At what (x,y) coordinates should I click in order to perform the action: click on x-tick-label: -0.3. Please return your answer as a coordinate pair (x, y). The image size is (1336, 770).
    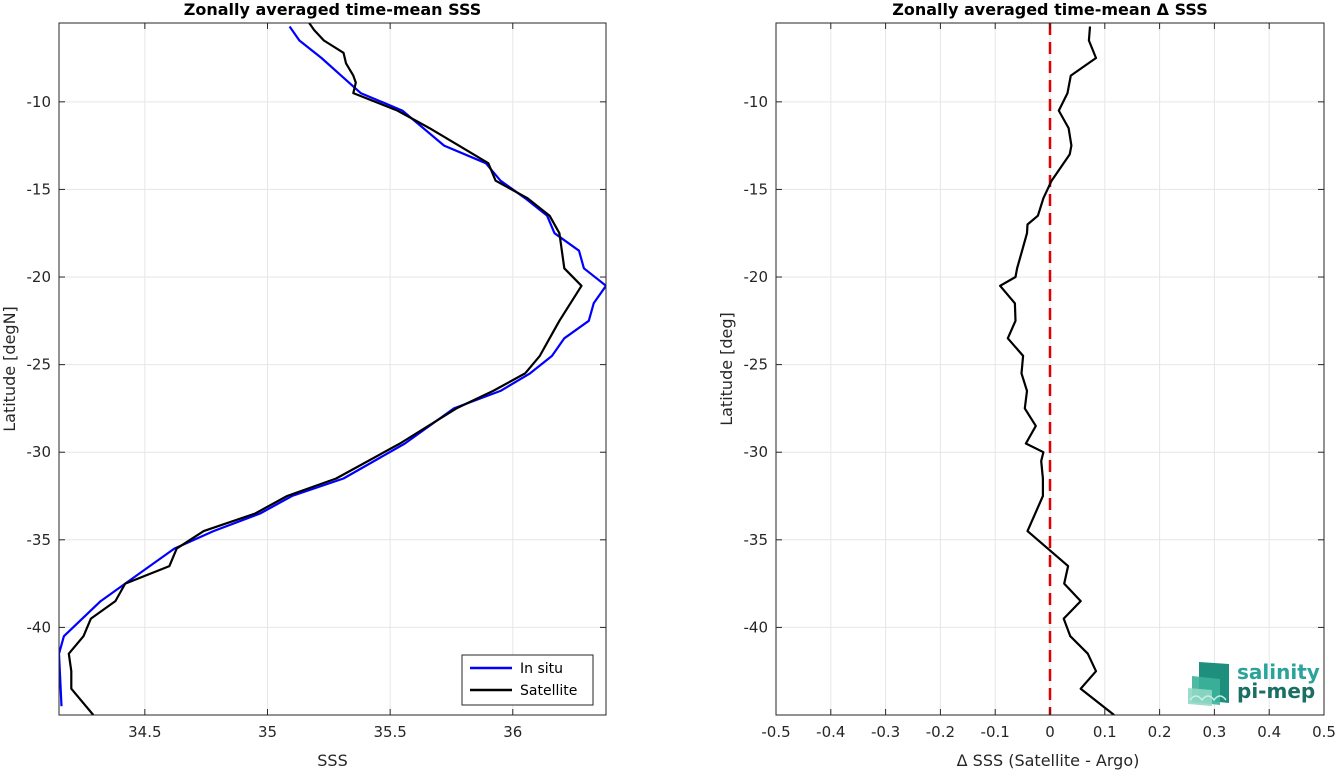
    Looking at the image, I should click on (885, 732).